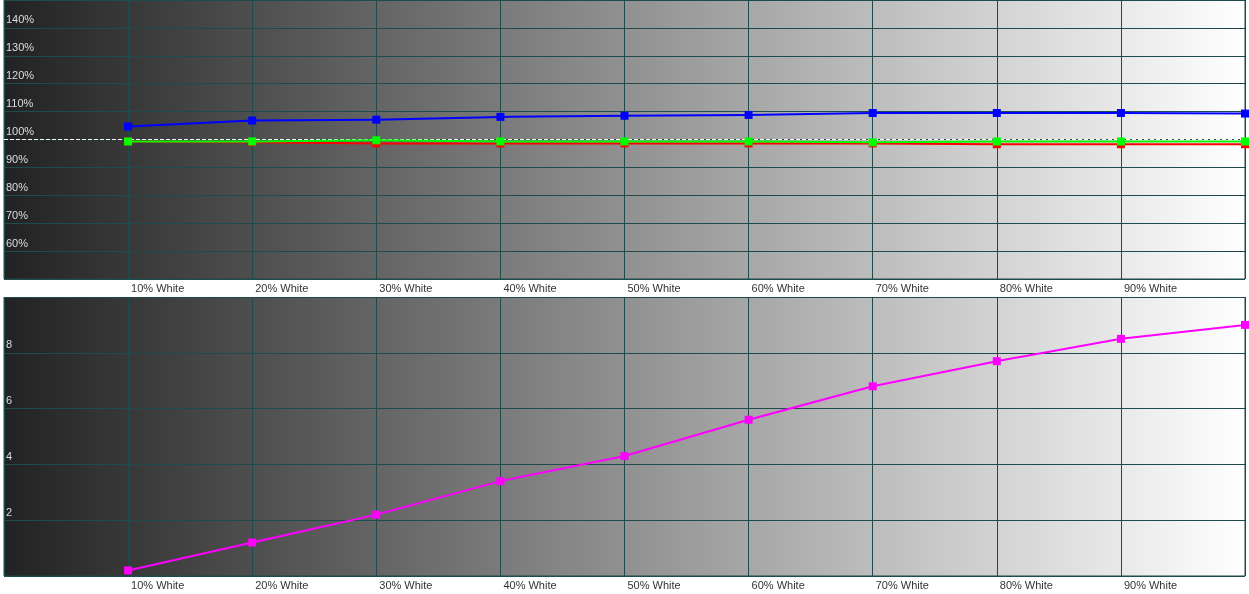 The image size is (1249, 594). Describe the element at coordinates (20, 103) in the screenshot. I see `y-tick-label: 110%` at that location.